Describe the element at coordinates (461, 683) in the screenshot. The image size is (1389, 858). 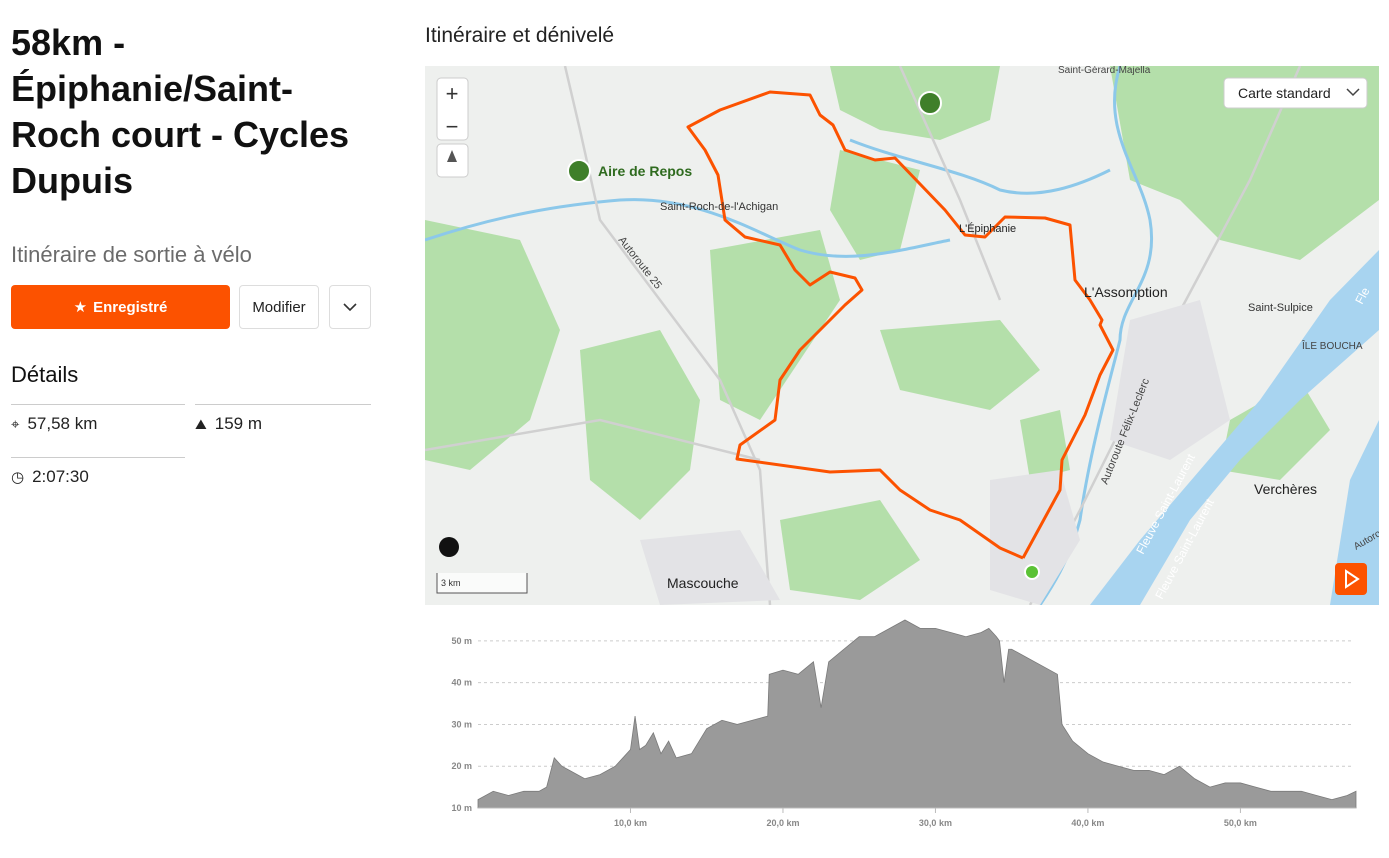
I see `y-tick-label: 40 m` at that location.